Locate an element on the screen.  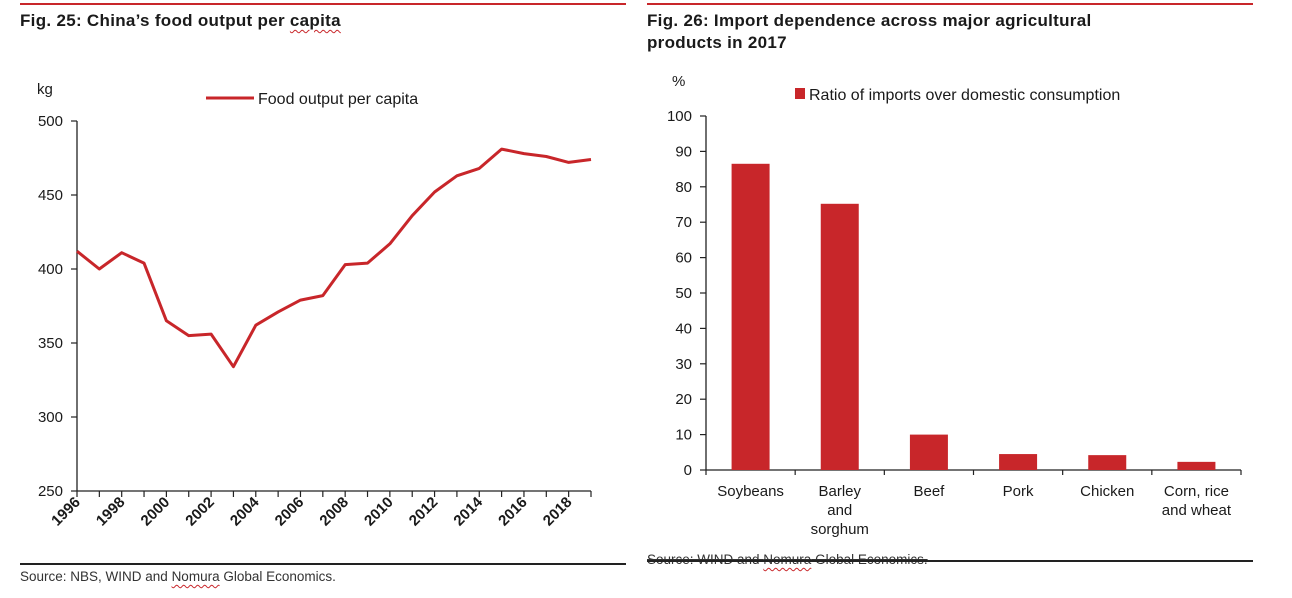
x-tick-label: 2010 is located at coordinates (379, 512).